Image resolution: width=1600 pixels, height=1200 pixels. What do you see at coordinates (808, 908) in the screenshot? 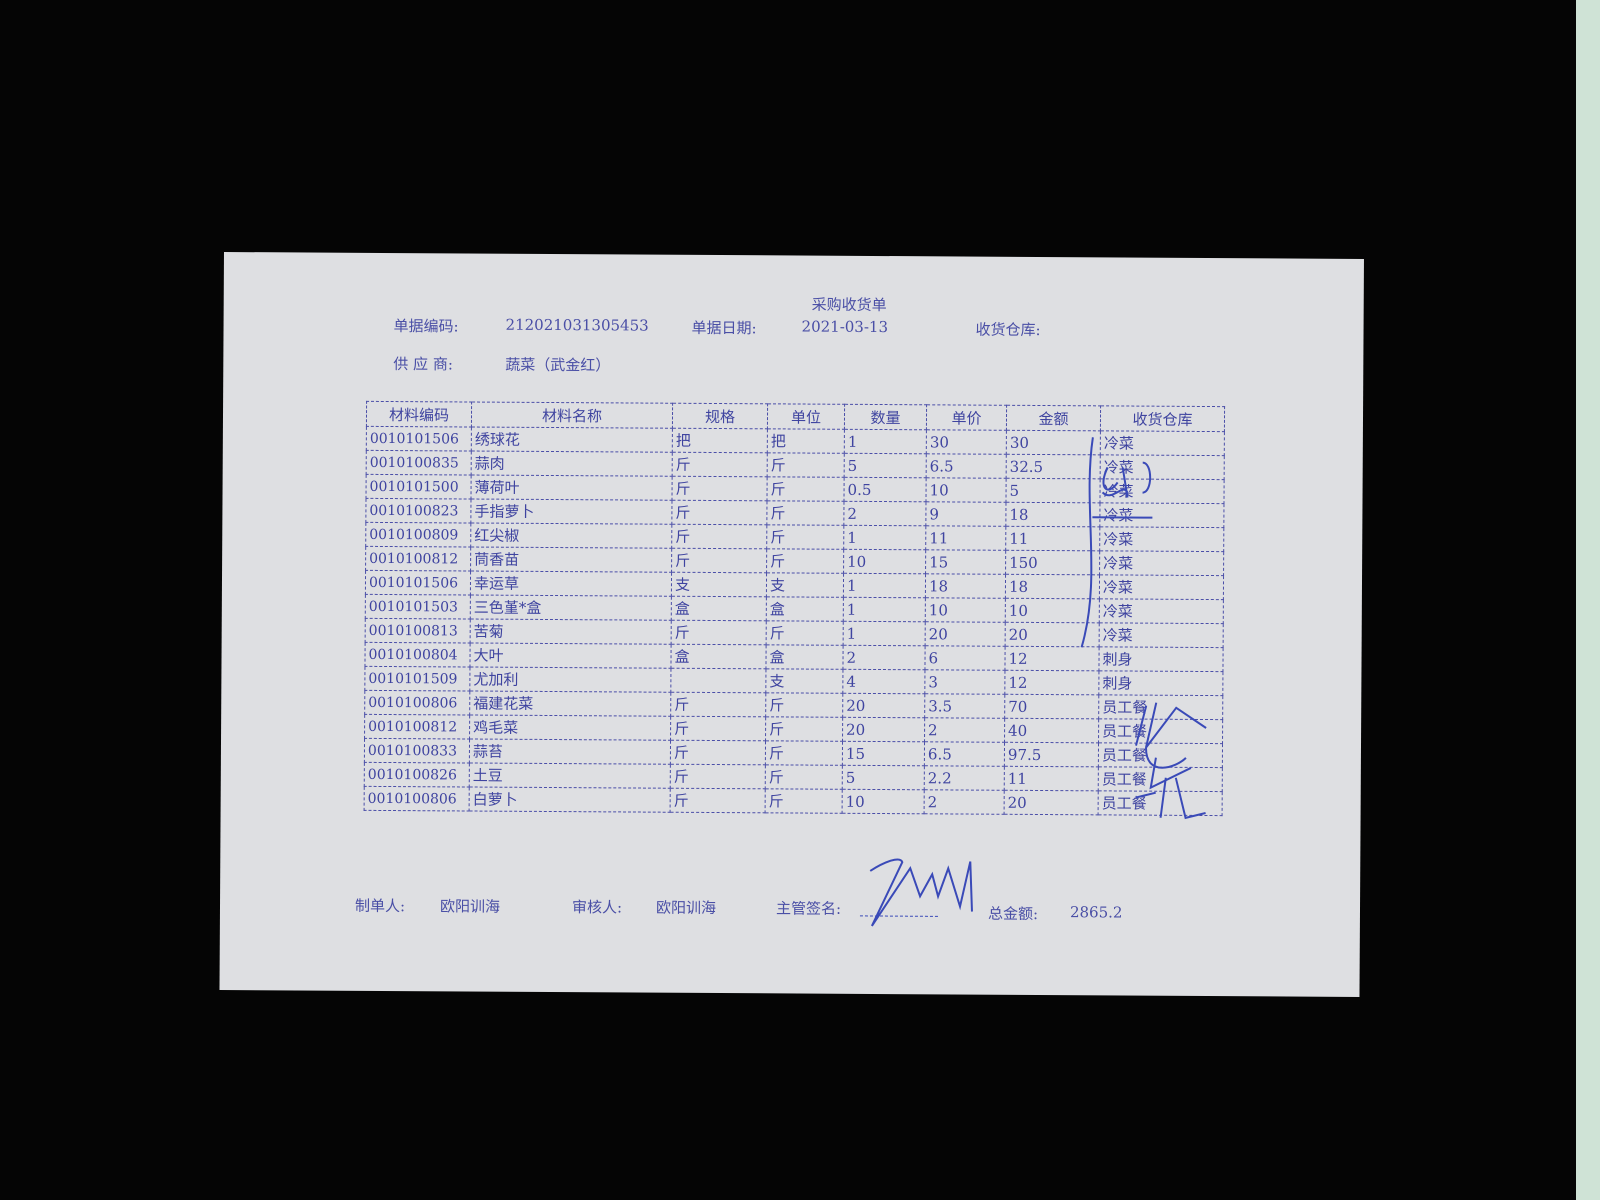
I see `supervisor-label: 主管签名:` at bounding box center [808, 908].